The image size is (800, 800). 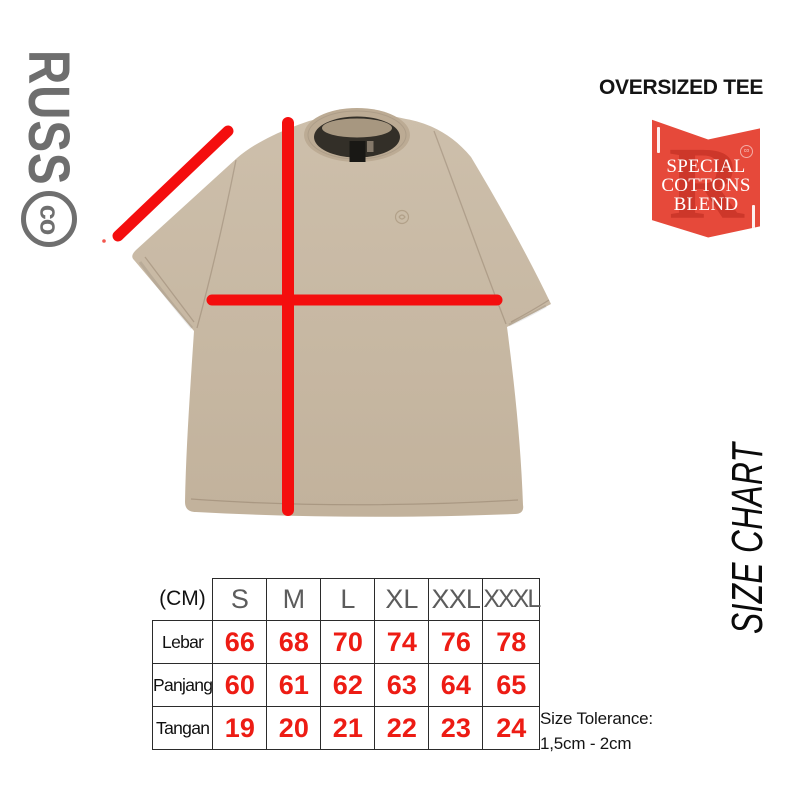 I want to click on measure-line-speck, so click(x=104, y=241).